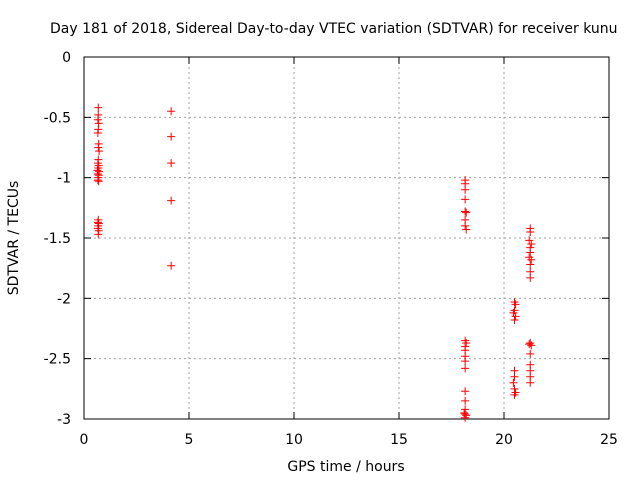 This screenshot has height=480, width=640. I want to click on y-tick-label: -3, so click(64, 420).